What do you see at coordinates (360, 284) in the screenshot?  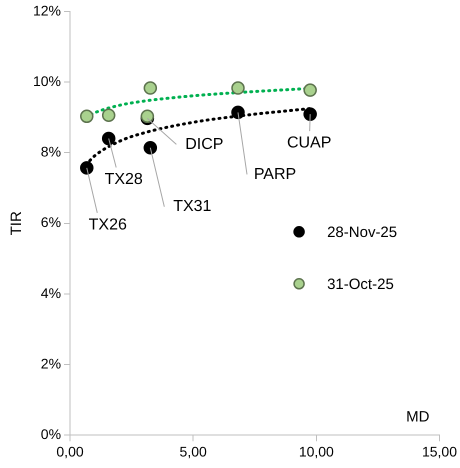 I see `legend-label: 31-Oct-25` at bounding box center [360, 284].